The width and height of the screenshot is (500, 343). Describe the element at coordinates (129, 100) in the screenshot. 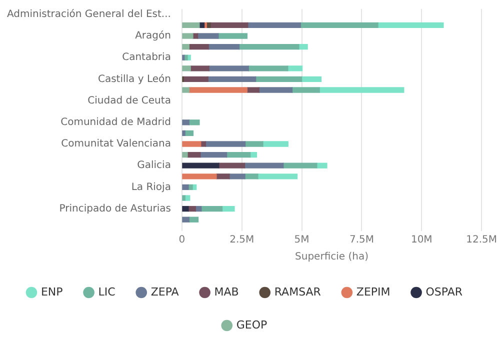

I see `y-tick-label: Ciudad de Ceuta` at that location.